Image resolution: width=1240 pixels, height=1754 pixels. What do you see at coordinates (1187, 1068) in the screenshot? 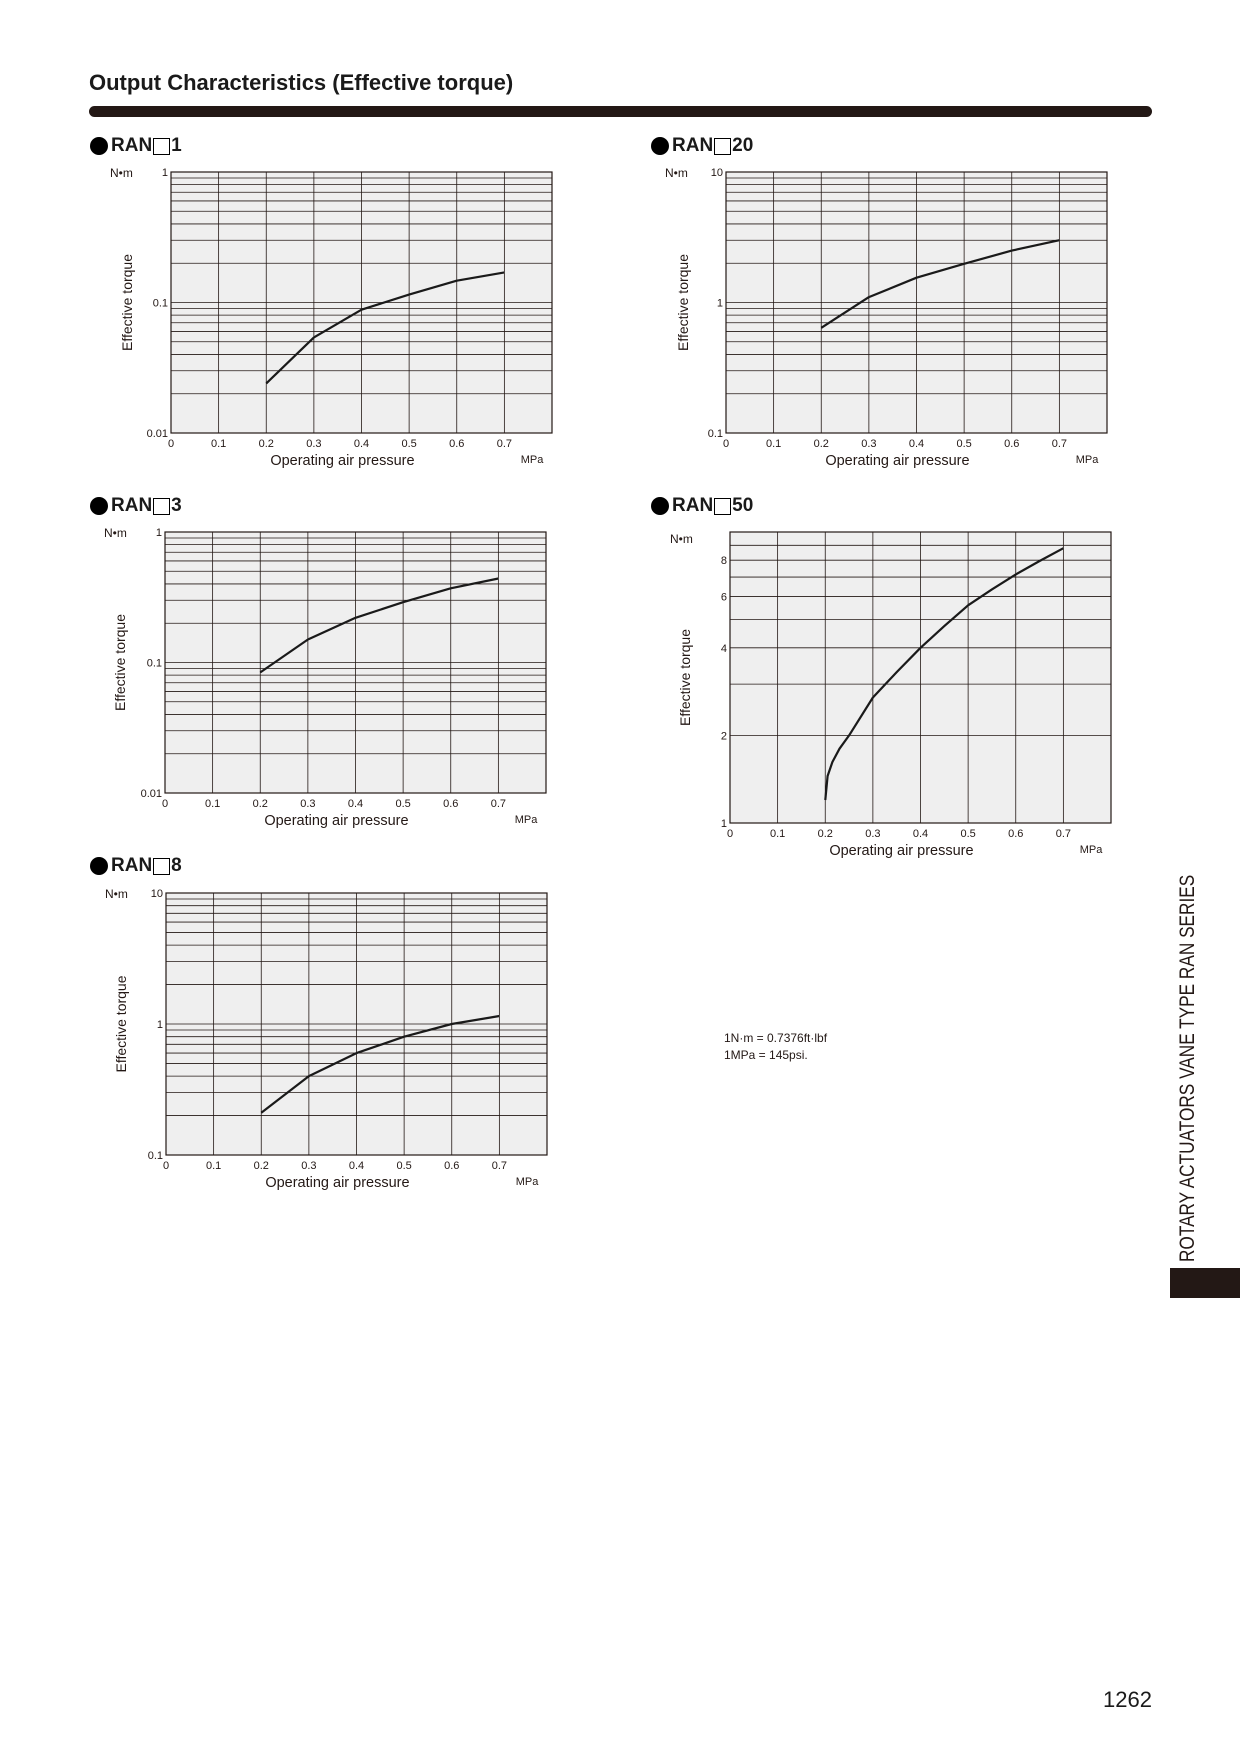
I see `series-side-label: ROTARY ACTUATORS VANE TYPE RAN SERIES` at bounding box center [1187, 1068].